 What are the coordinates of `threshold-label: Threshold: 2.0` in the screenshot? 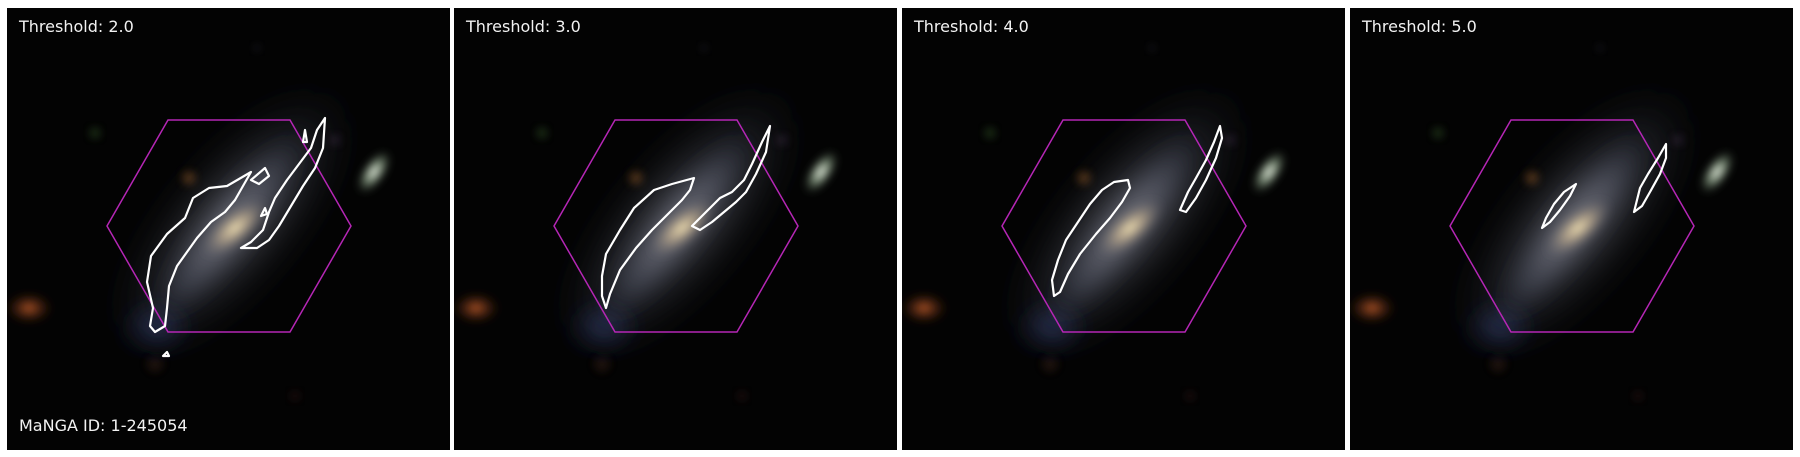 It's located at (76, 26).